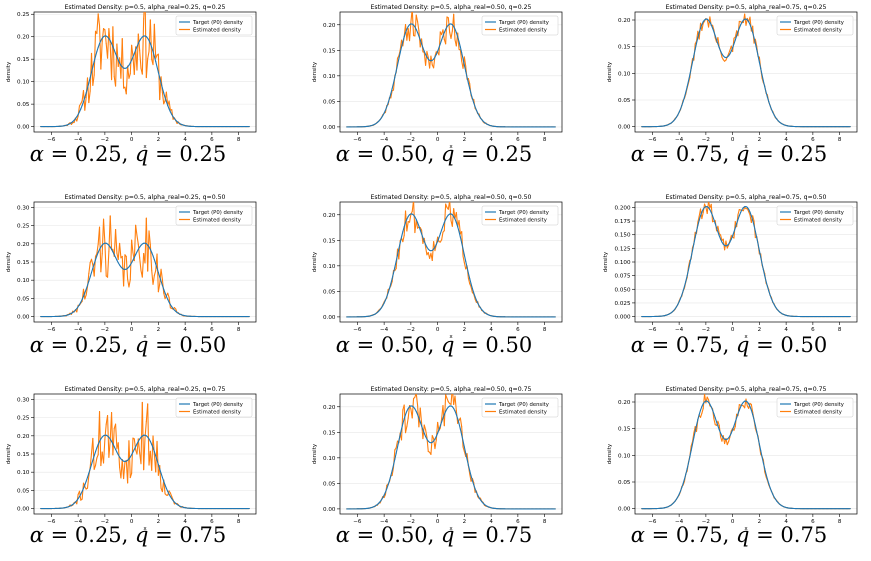 The image size is (871, 561). I want to click on alpha-value: = 0.75,, so click(690, 154).